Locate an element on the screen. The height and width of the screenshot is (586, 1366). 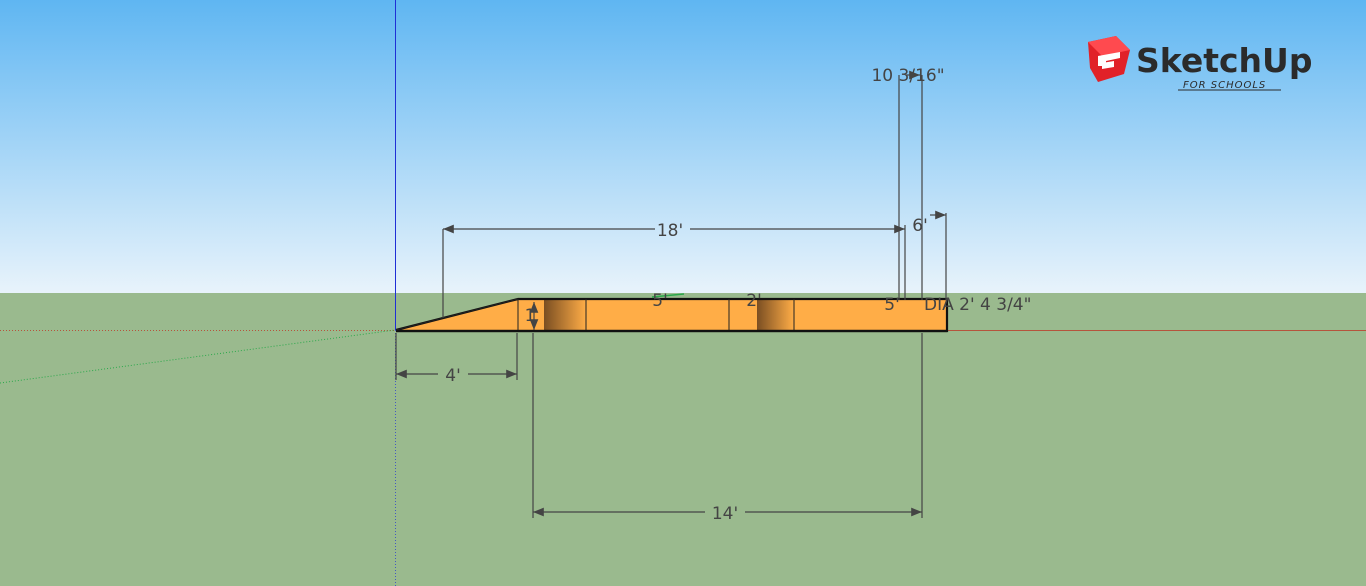
diameter-label: DIA 2' 4 3/4" is located at coordinates (977, 305).